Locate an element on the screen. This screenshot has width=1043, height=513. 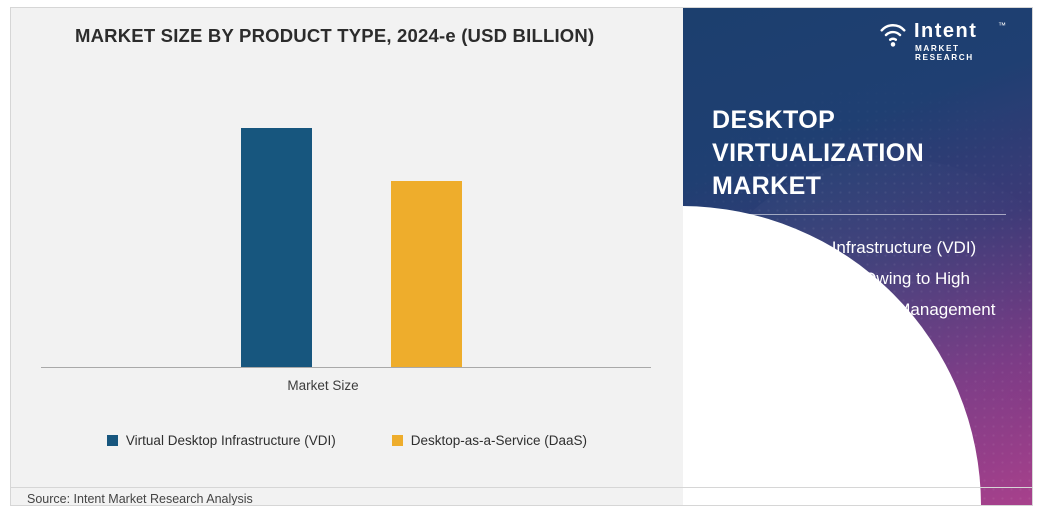
legend-label-daas: Desktop-as-a-Service (DaaS) is located at coordinates (499, 440).